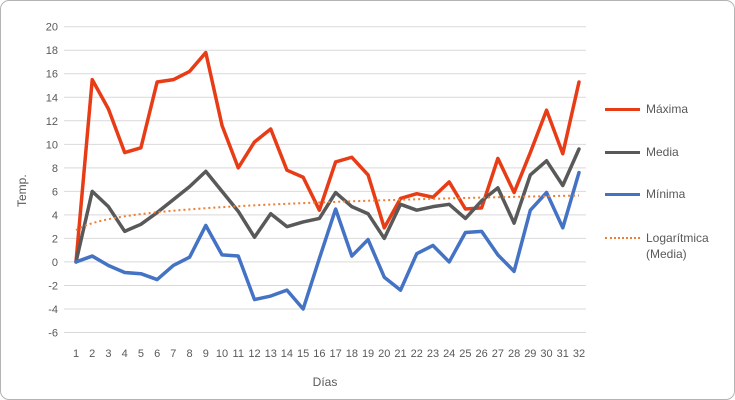 This screenshot has width=735, height=400. I want to click on y-tick-label: -6, so click(53, 334).